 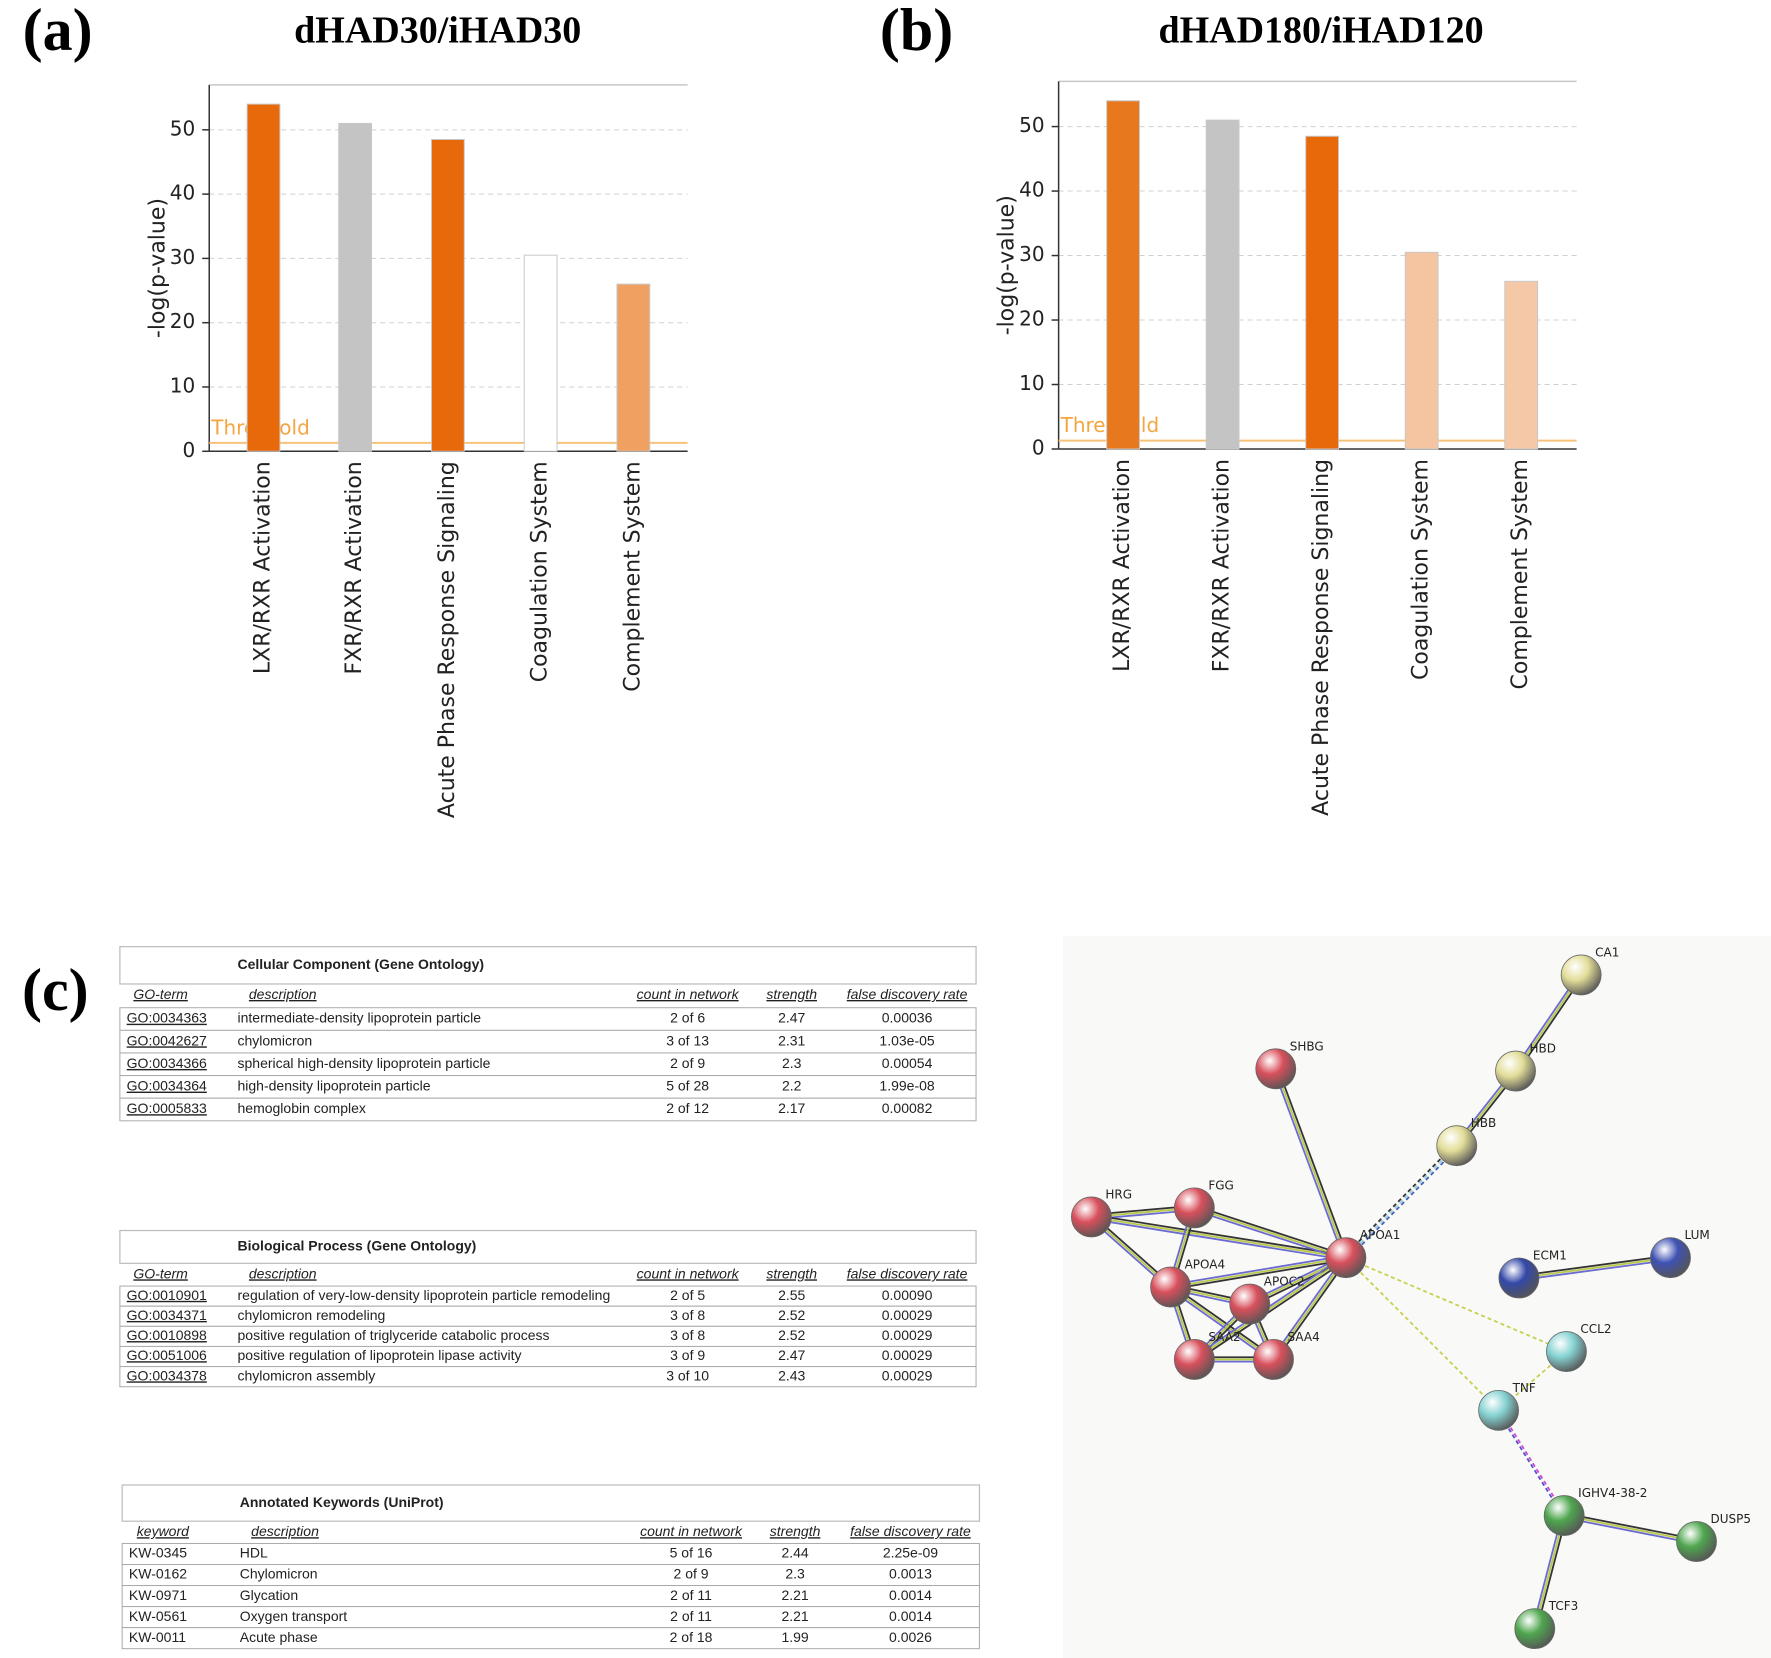 What do you see at coordinates (794, 1595) in the screenshot?
I see `table-cell: 2.21` at bounding box center [794, 1595].